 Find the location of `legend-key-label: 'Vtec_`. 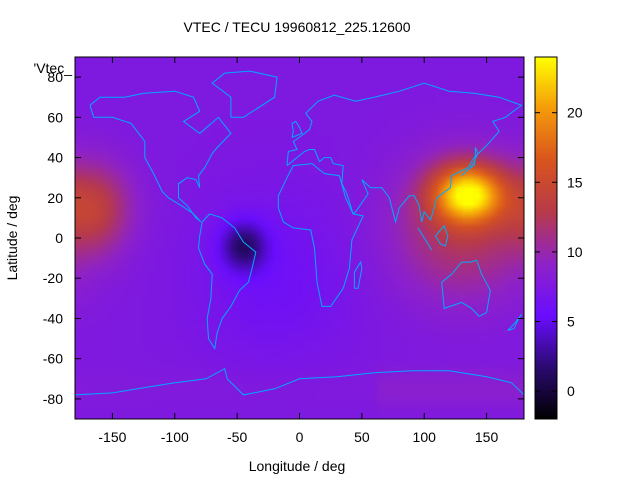

legend-key-label: 'Vtec_ is located at coordinates (53, 68).